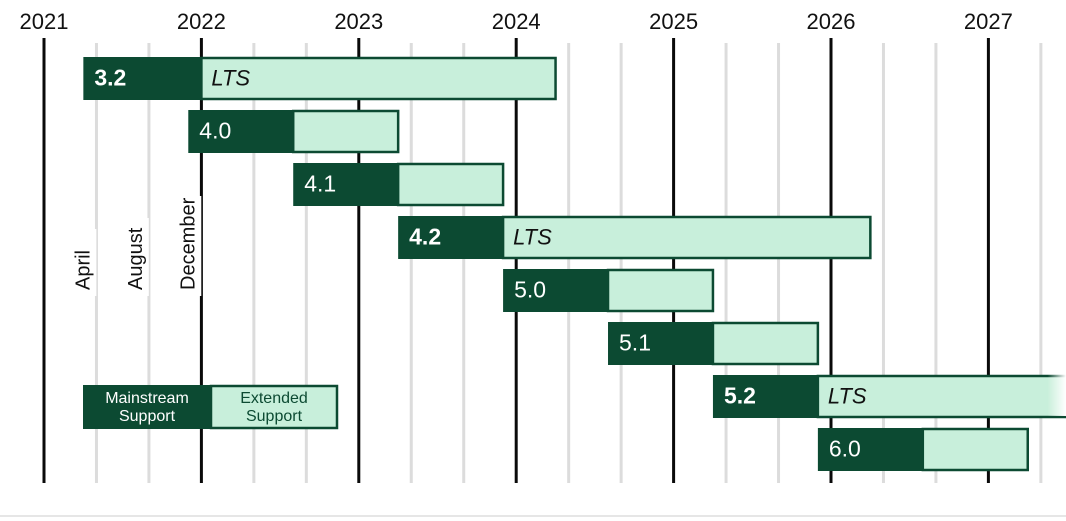 This screenshot has width=1066, height=521. I want to click on version-label: 4.0, so click(215, 131).